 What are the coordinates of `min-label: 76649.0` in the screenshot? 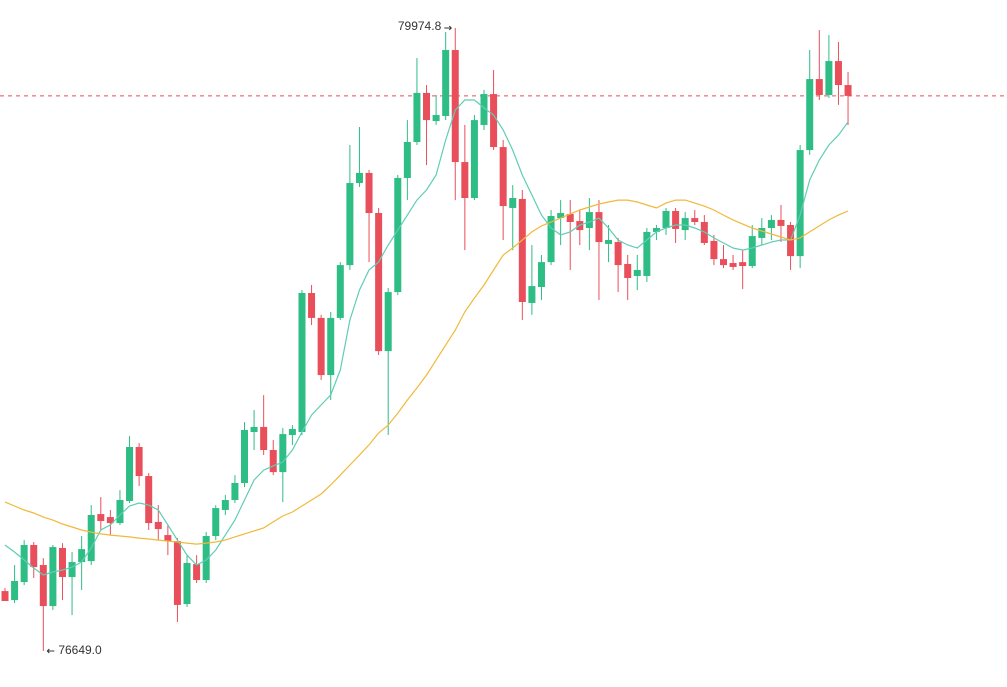 It's located at (80, 650).